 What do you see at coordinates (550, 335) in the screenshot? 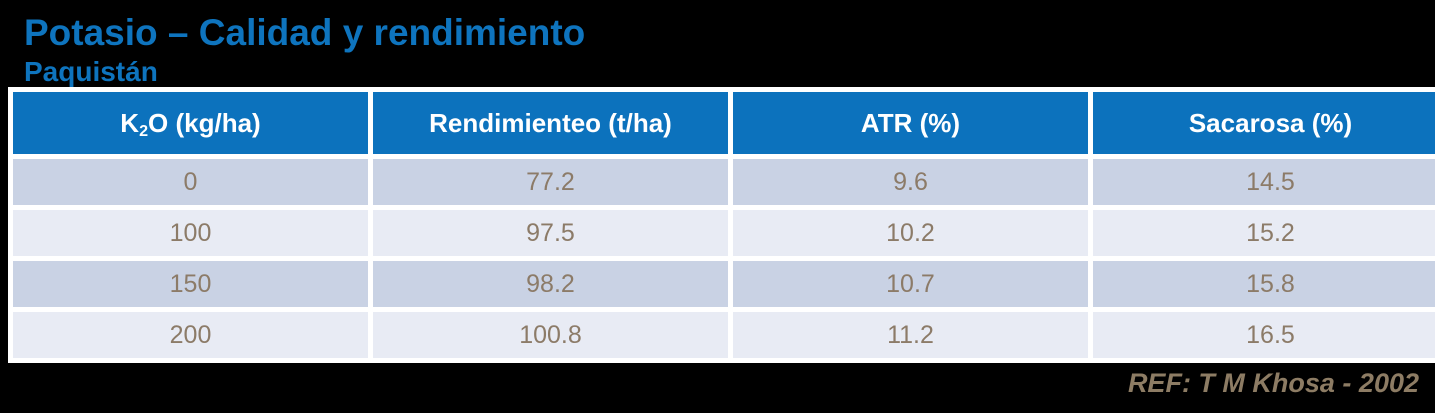
I see `table-cell: 100.8` at bounding box center [550, 335].